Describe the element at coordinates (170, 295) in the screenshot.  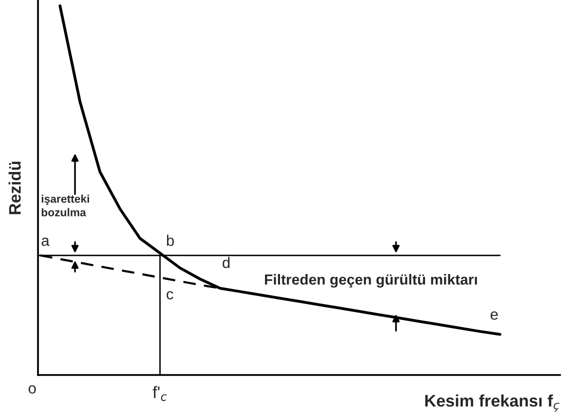
I see `annotation: c` at that location.